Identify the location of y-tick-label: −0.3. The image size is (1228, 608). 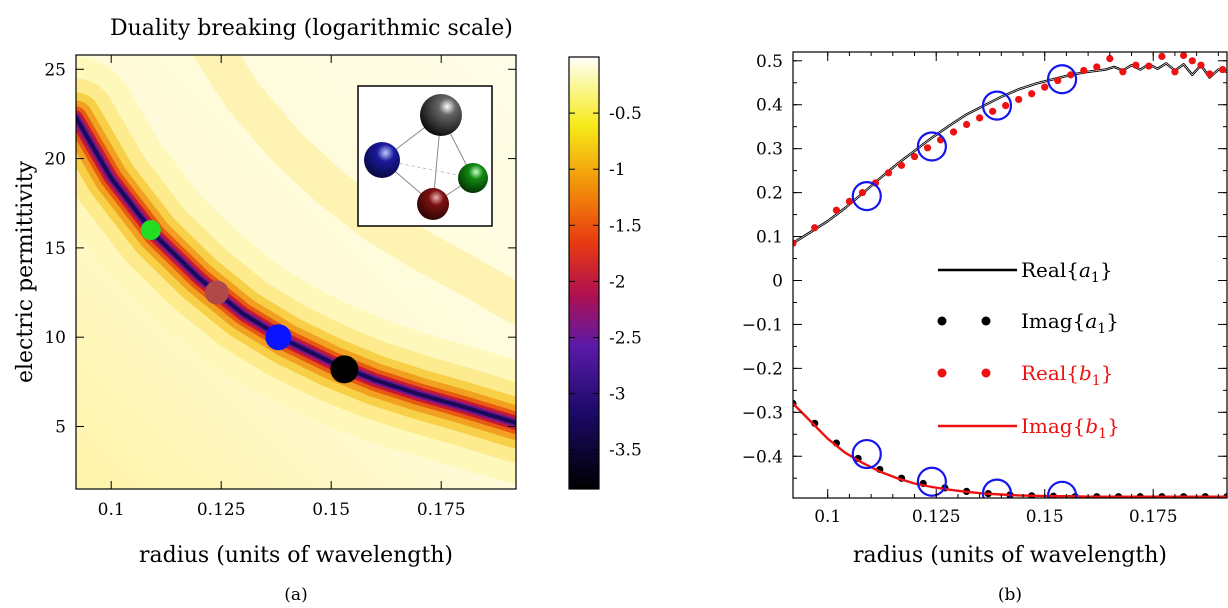
(762, 413).